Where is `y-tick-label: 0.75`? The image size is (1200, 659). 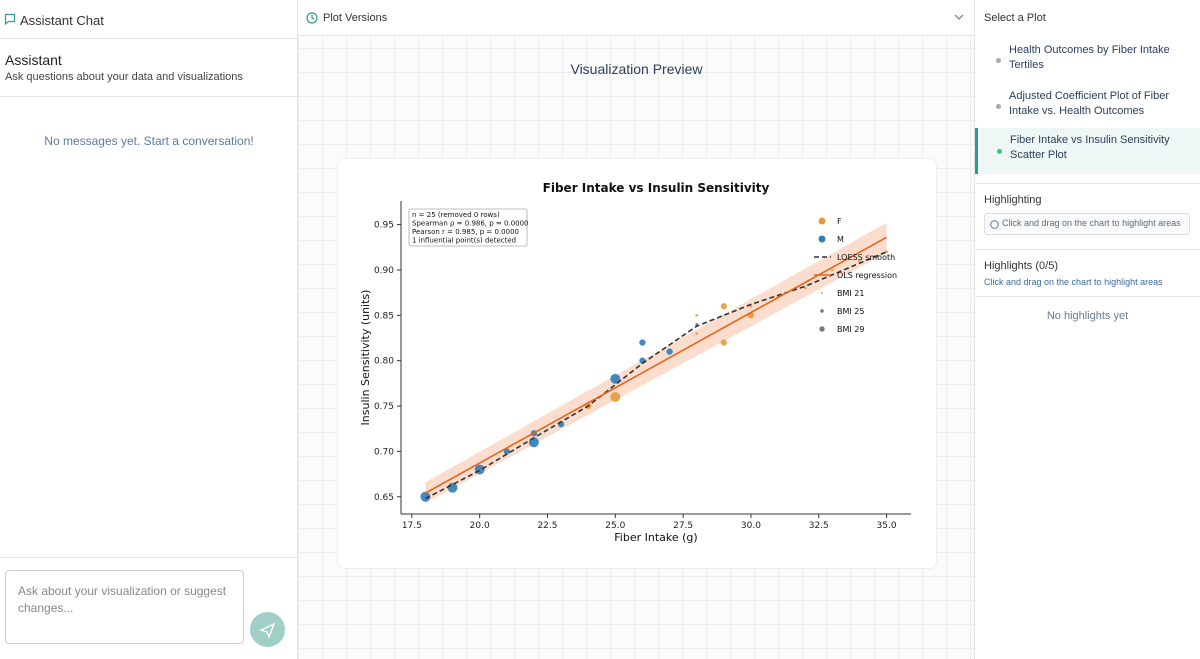
y-tick-label: 0.75 is located at coordinates (384, 407).